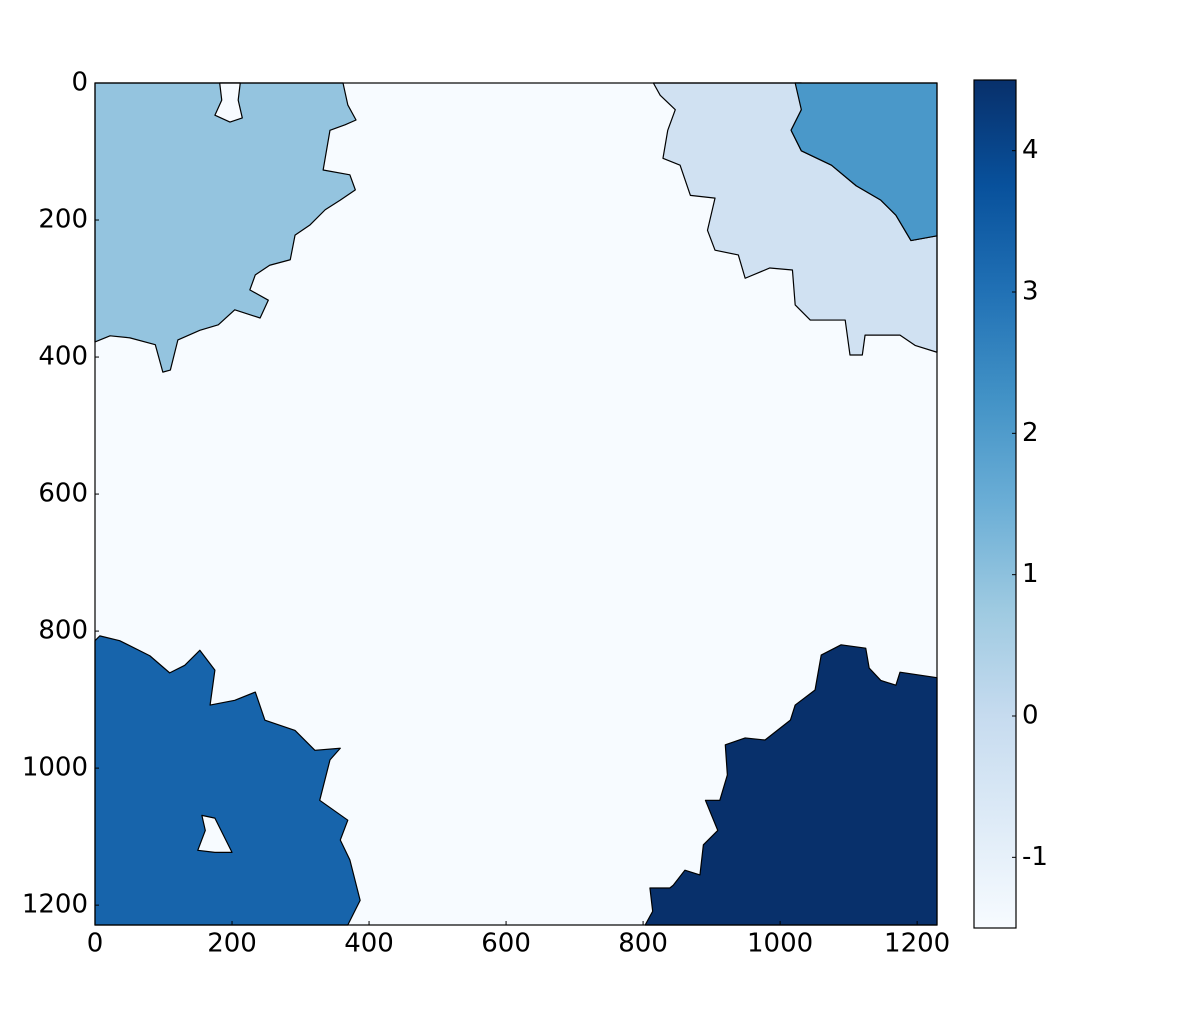 The image size is (1196, 1013). Describe the element at coordinates (1030, 574) in the screenshot. I see `colorbar-tick-label: 1` at that location.